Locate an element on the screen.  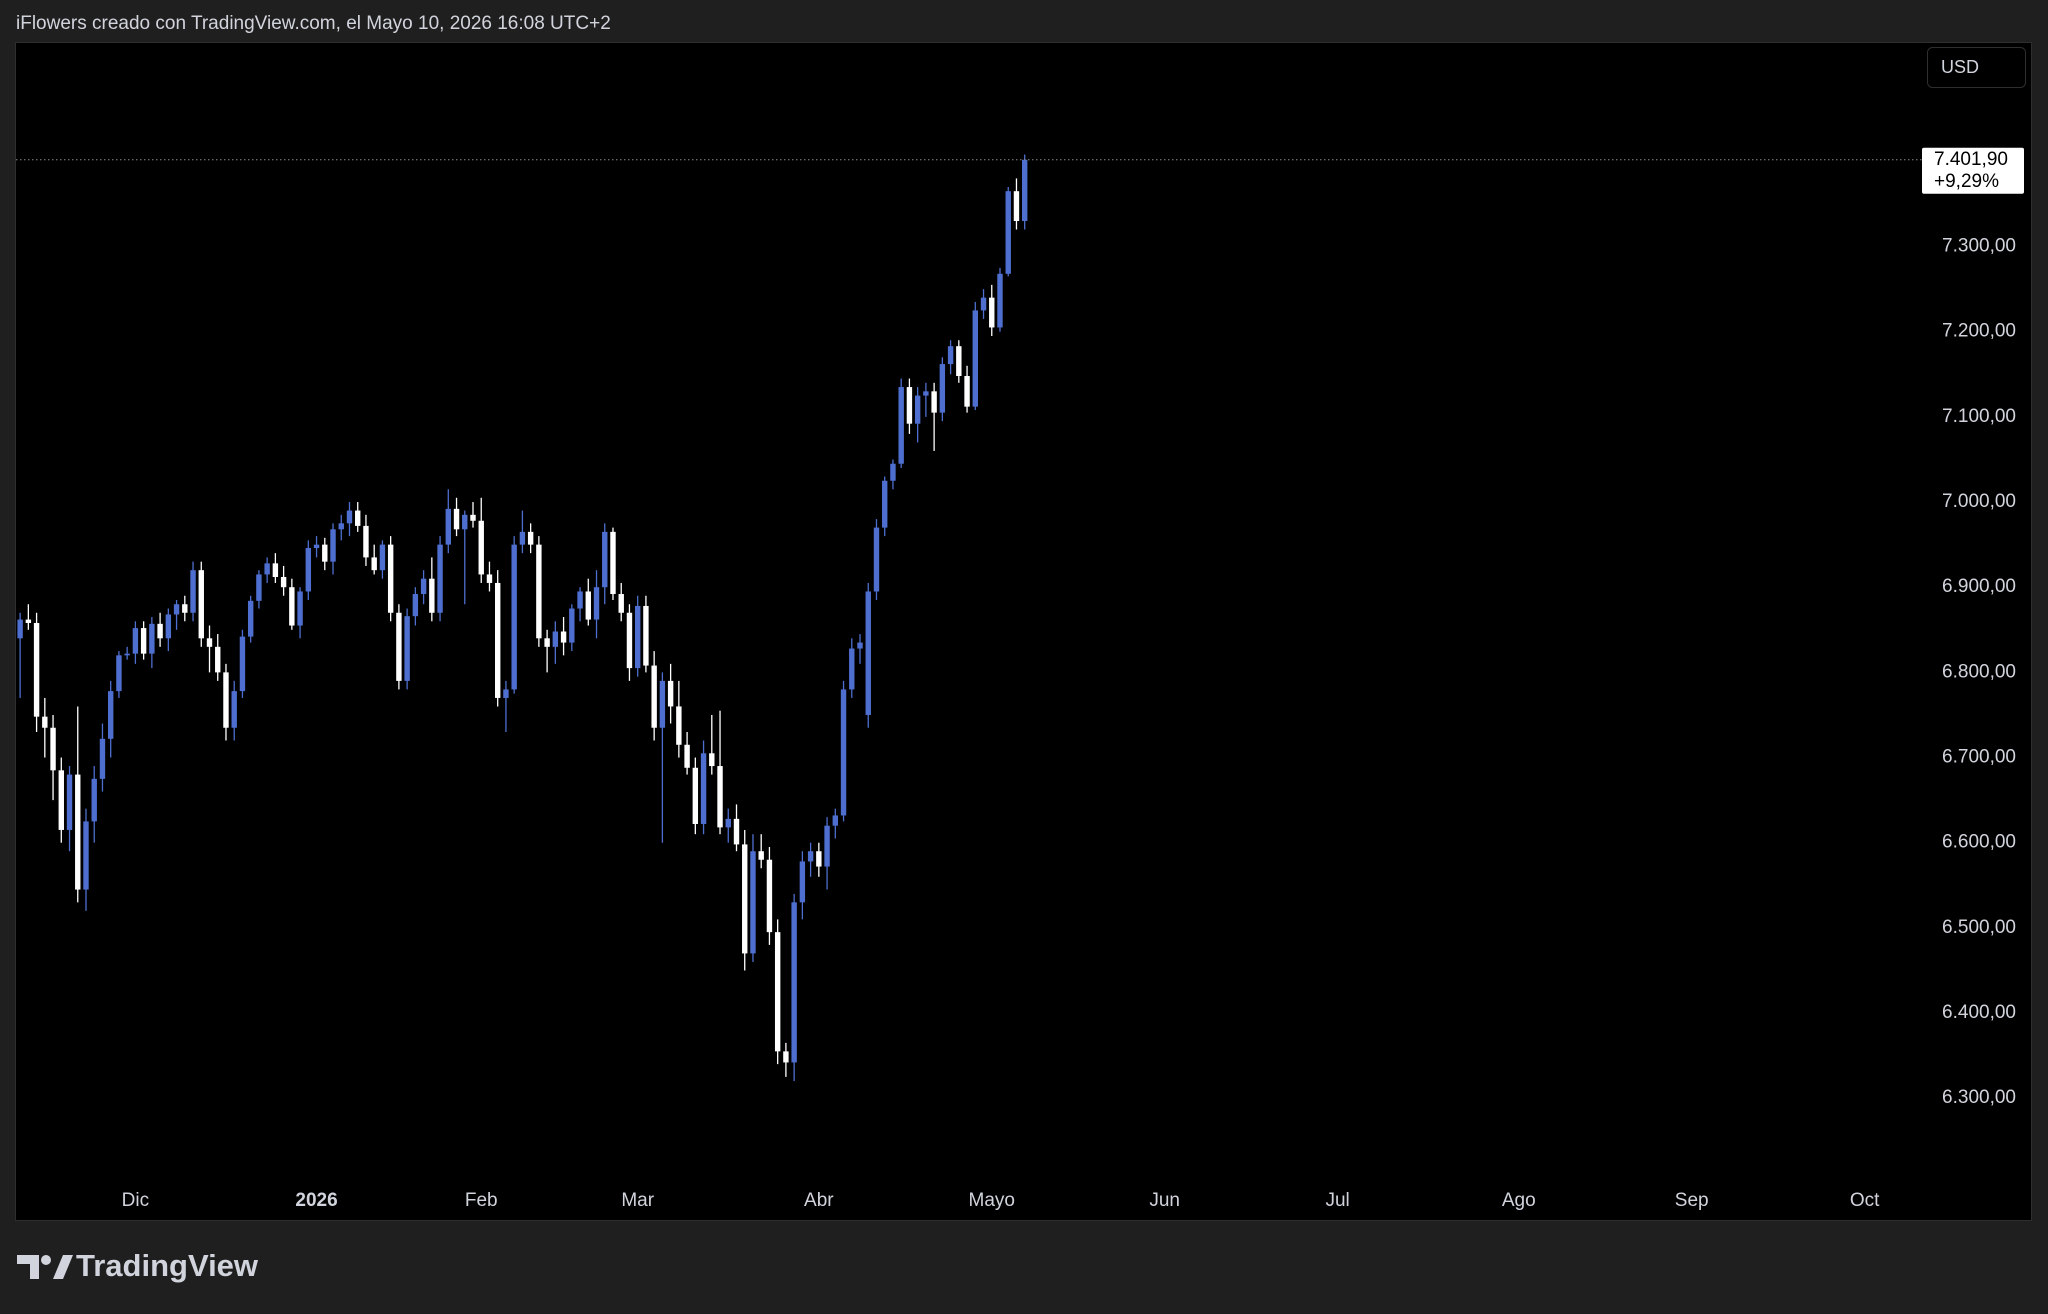
currency-box is located at coordinates (1976, 67).